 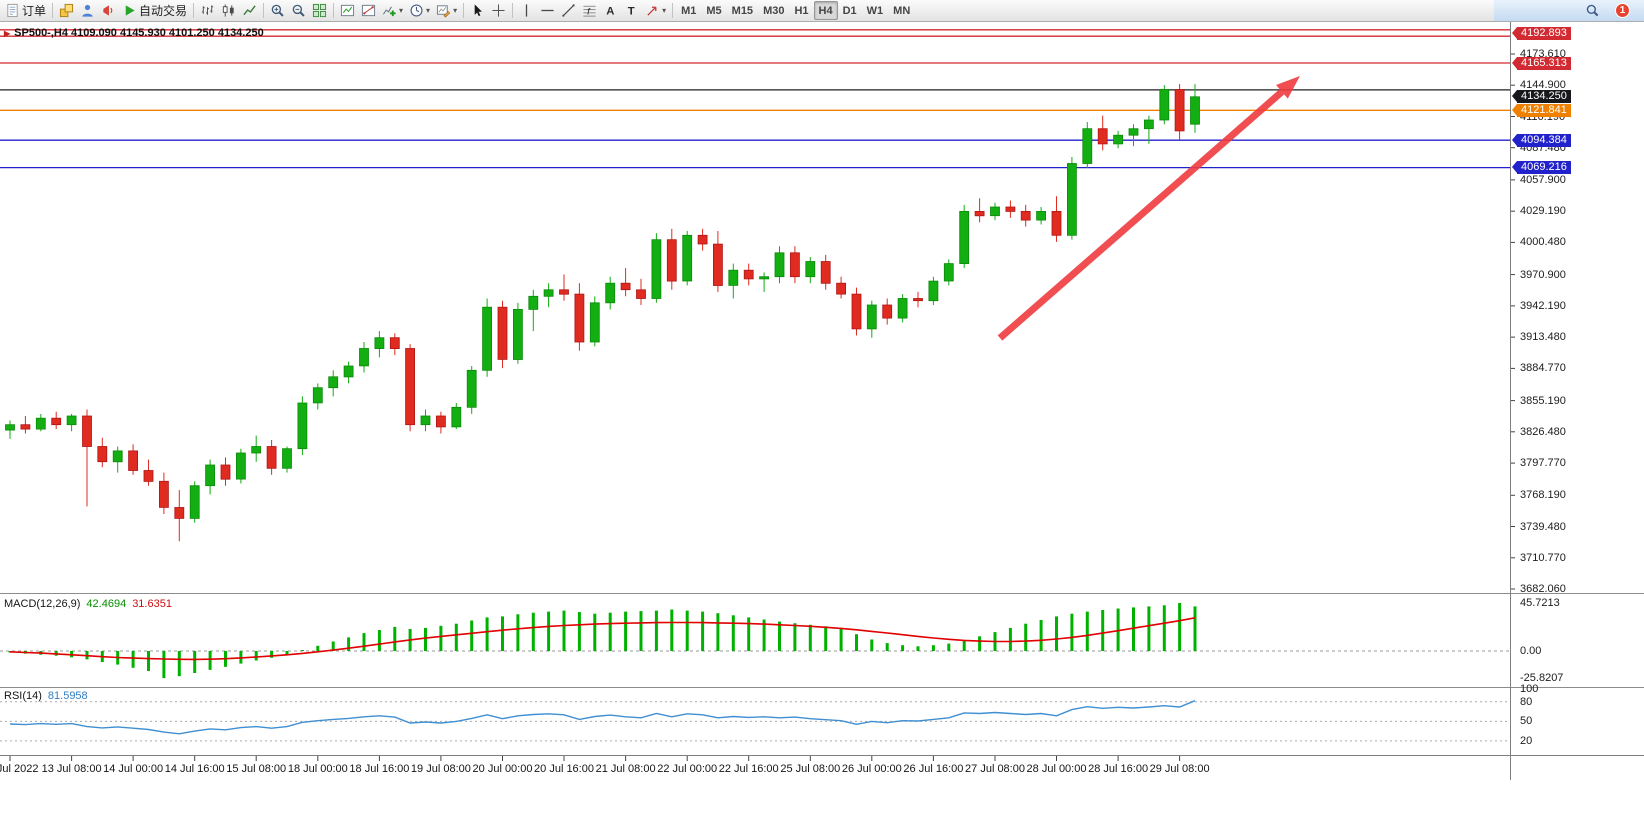 I want to click on crosshair-tool-button, so click(x=498, y=10).